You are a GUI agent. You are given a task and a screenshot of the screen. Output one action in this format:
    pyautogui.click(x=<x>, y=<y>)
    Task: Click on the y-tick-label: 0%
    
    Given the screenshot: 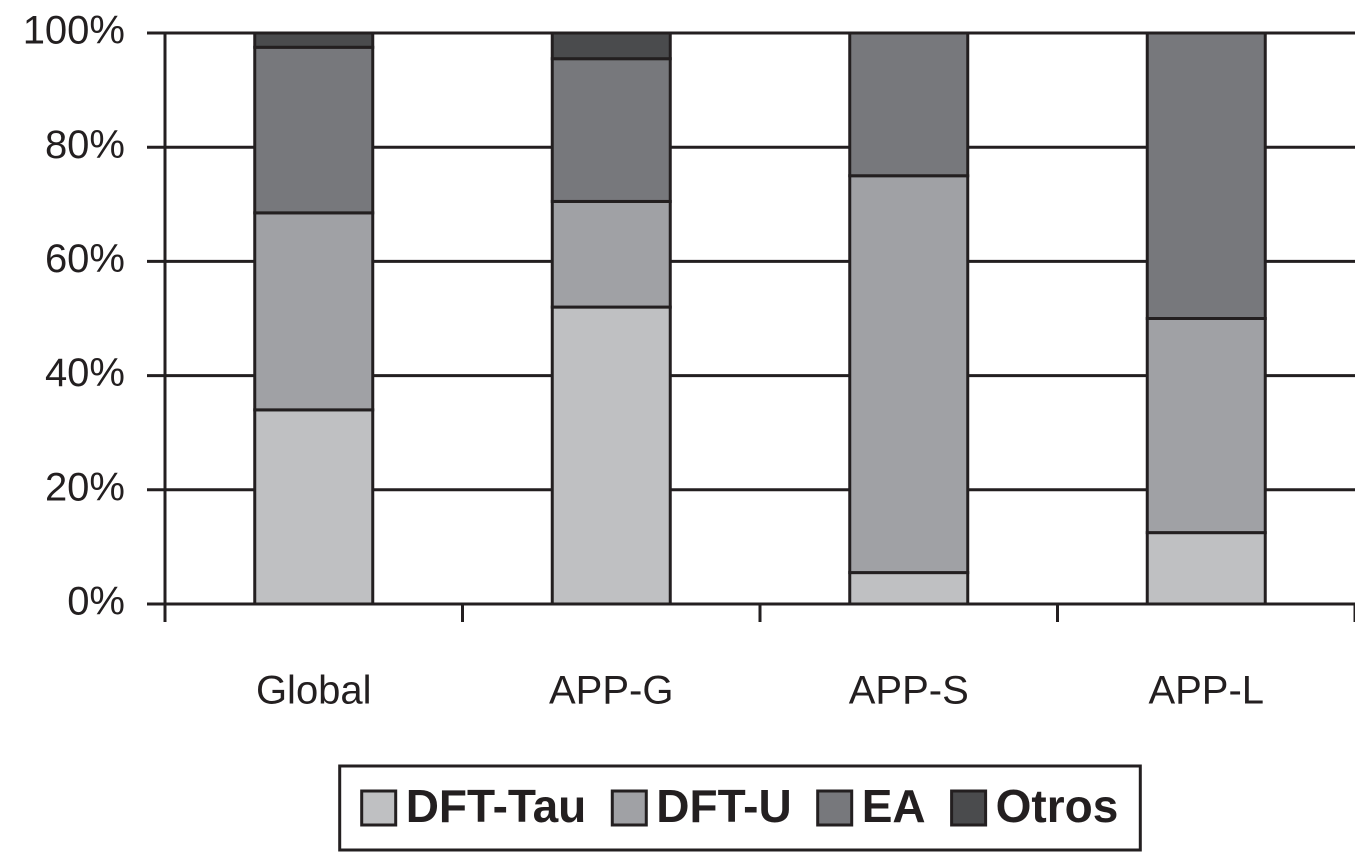 What is the action you would take?
    pyautogui.click(x=96, y=602)
    